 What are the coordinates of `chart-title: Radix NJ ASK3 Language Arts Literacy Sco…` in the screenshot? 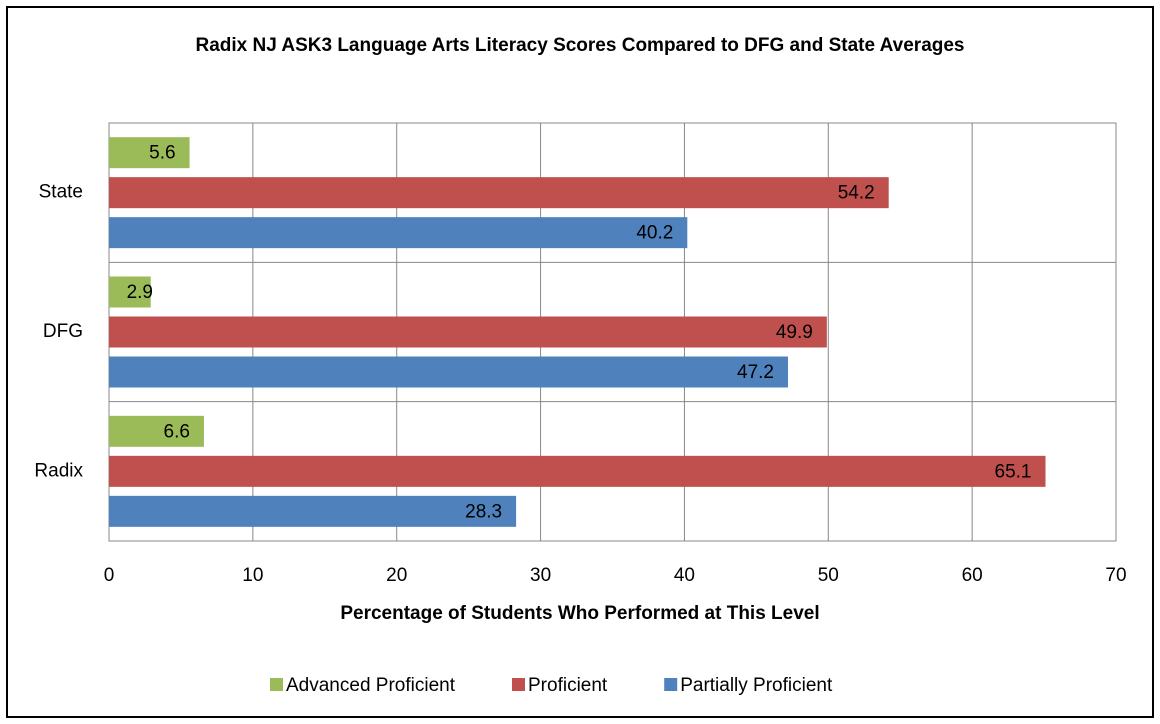 It's located at (580, 45).